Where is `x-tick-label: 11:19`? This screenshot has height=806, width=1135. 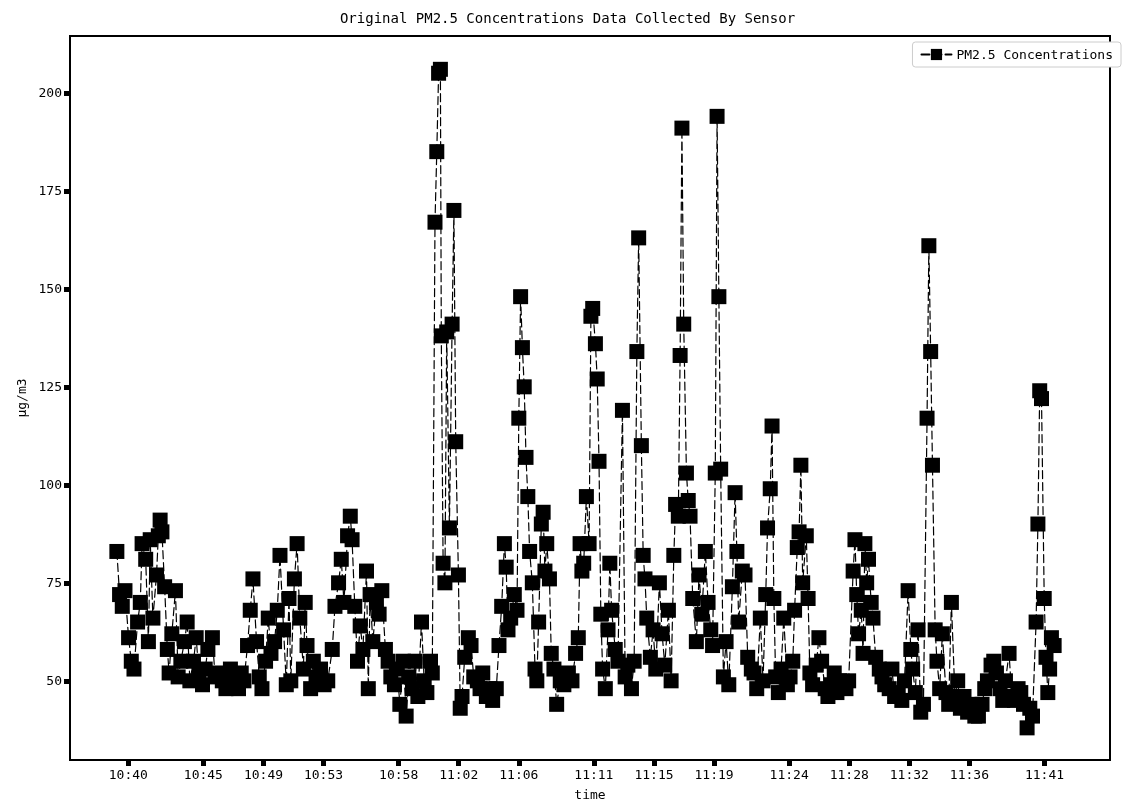 x-tick-label: 11:19 is located at coordinates (714, 774).